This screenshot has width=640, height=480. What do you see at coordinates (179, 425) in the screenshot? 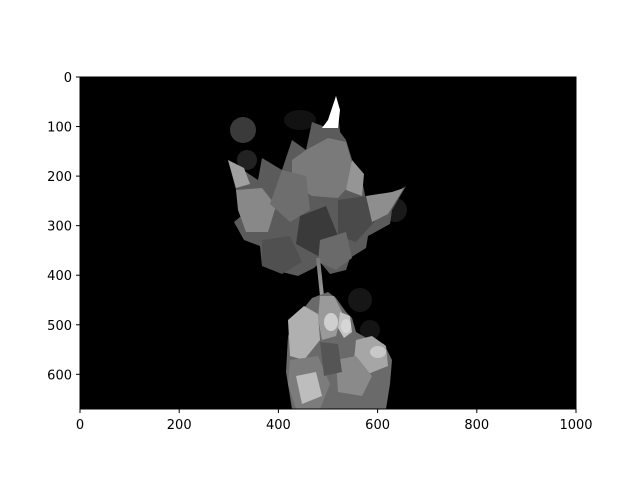
I see `x-tick-label: 200` at bounding box center [179, 425].